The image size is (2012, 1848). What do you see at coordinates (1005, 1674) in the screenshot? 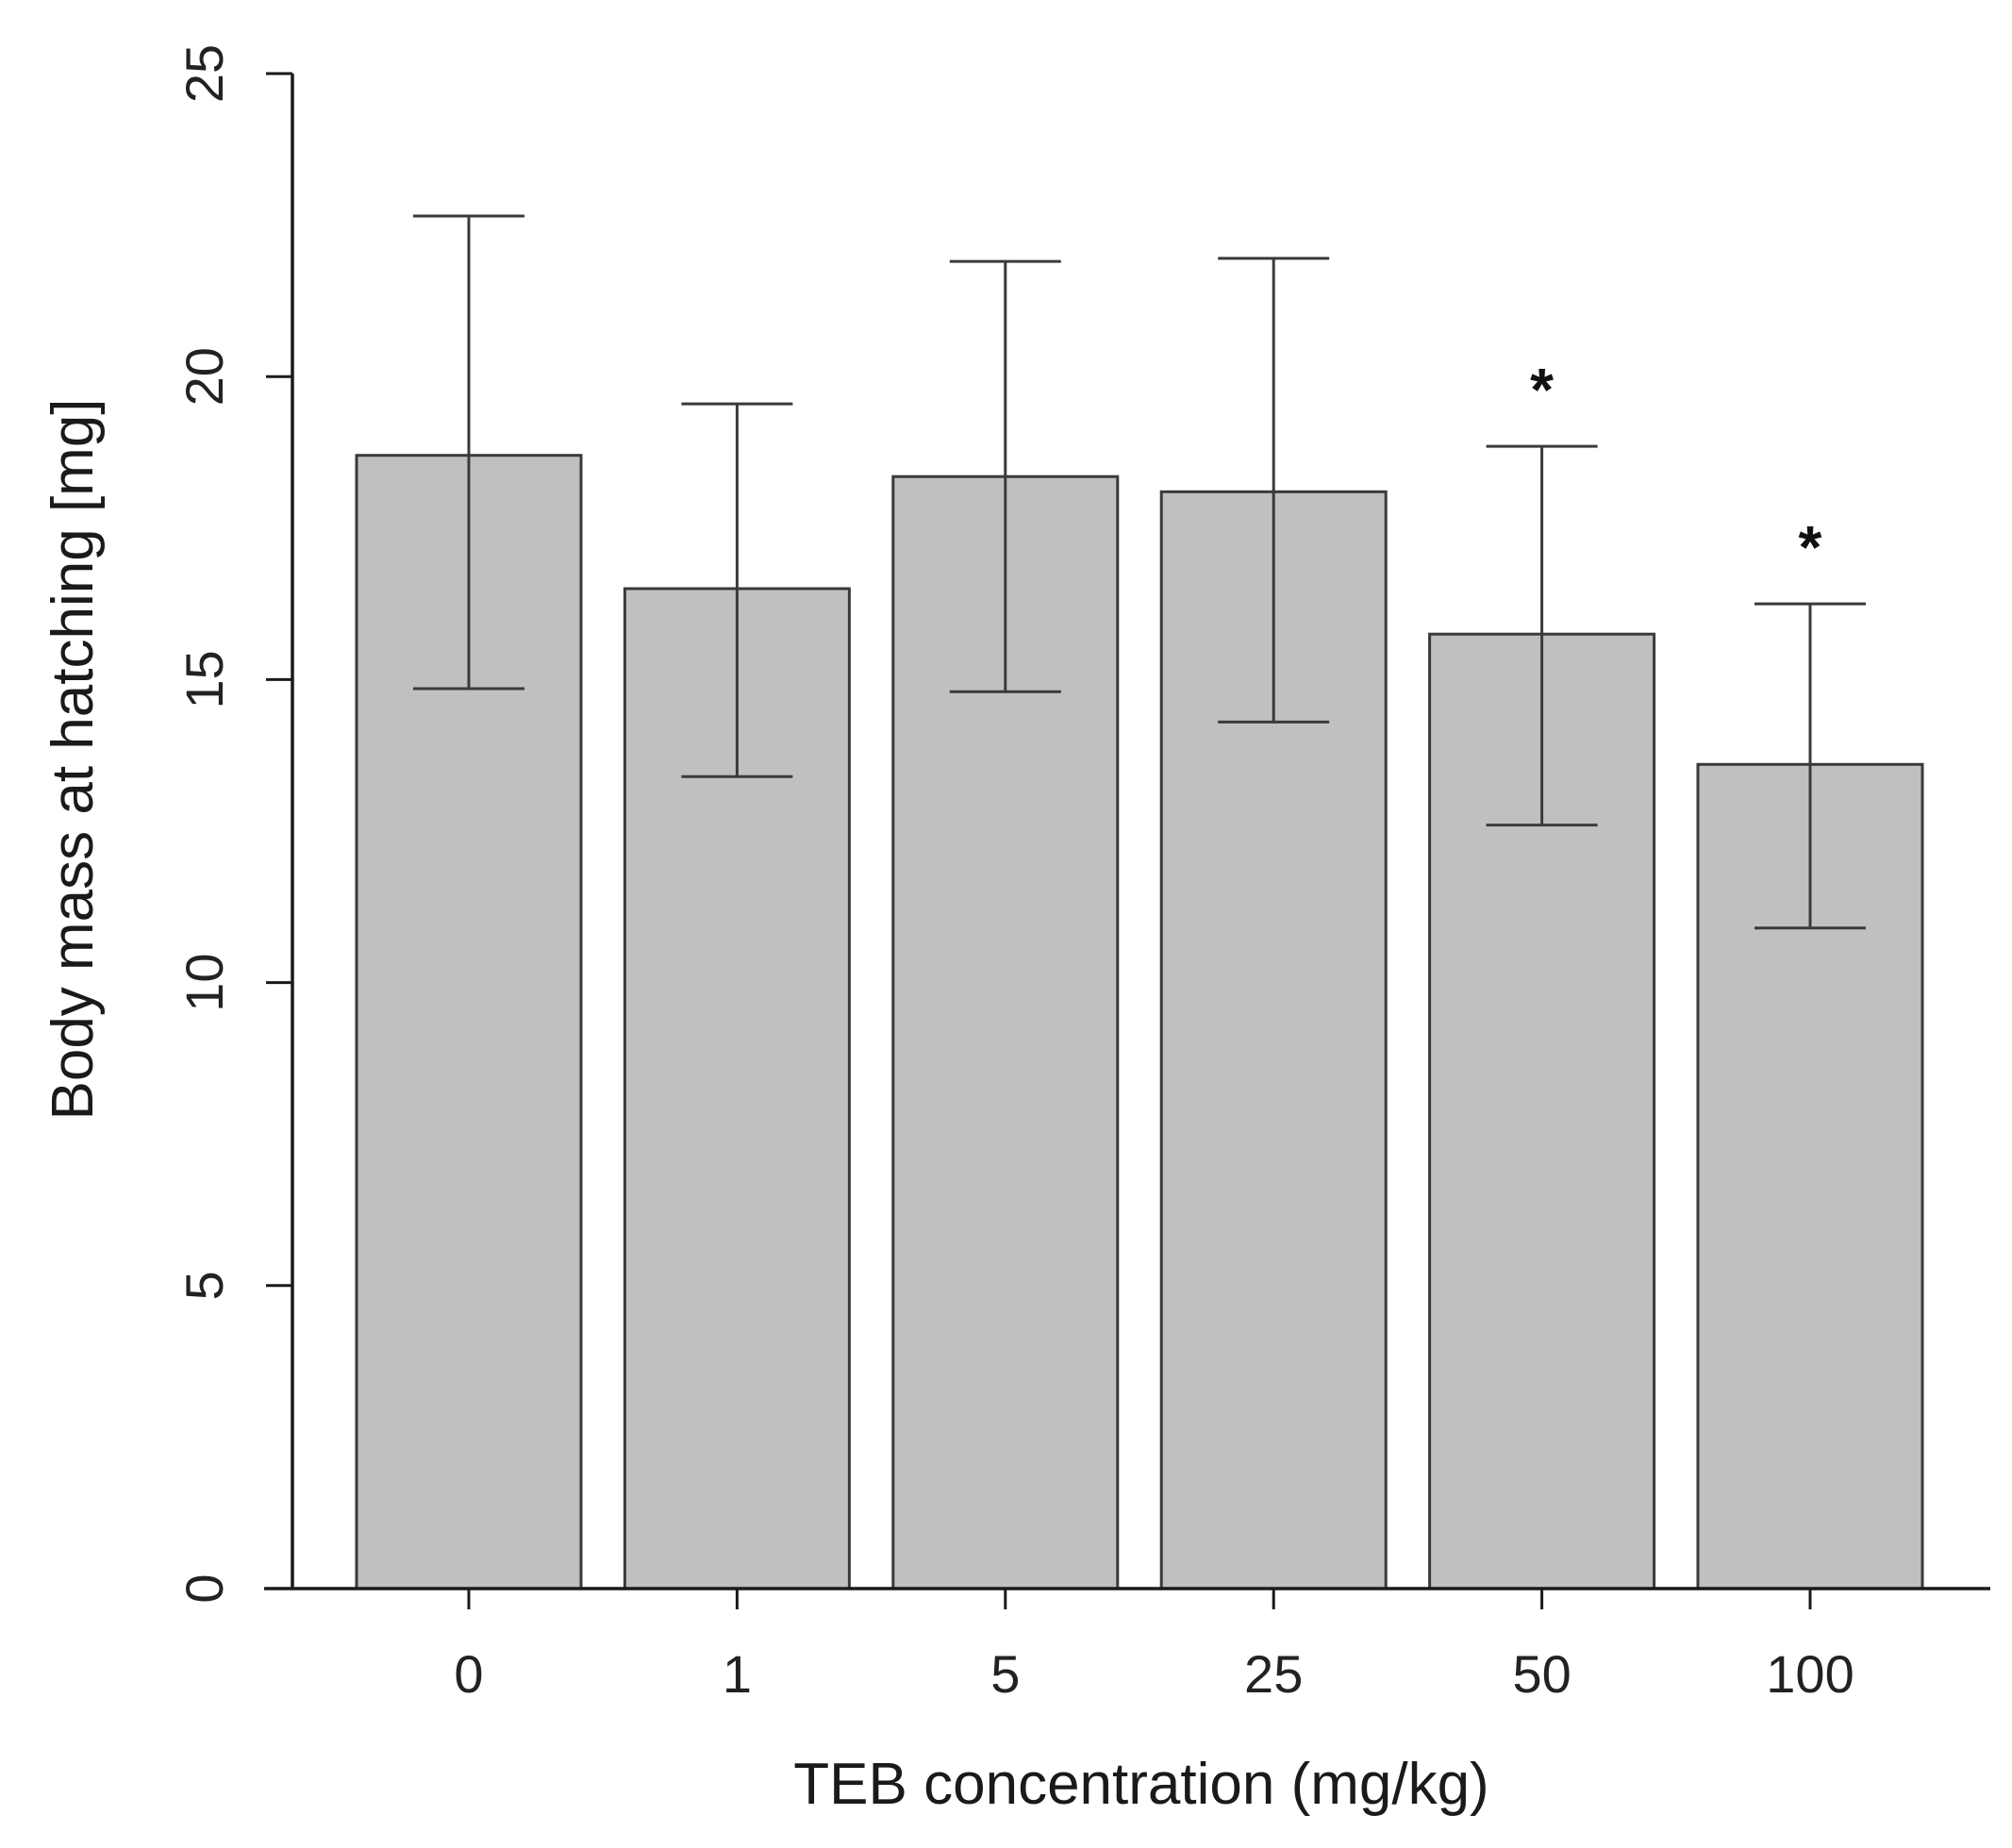
I see `x-tick-label-5: 5` at bounding box center [1005, 1674].